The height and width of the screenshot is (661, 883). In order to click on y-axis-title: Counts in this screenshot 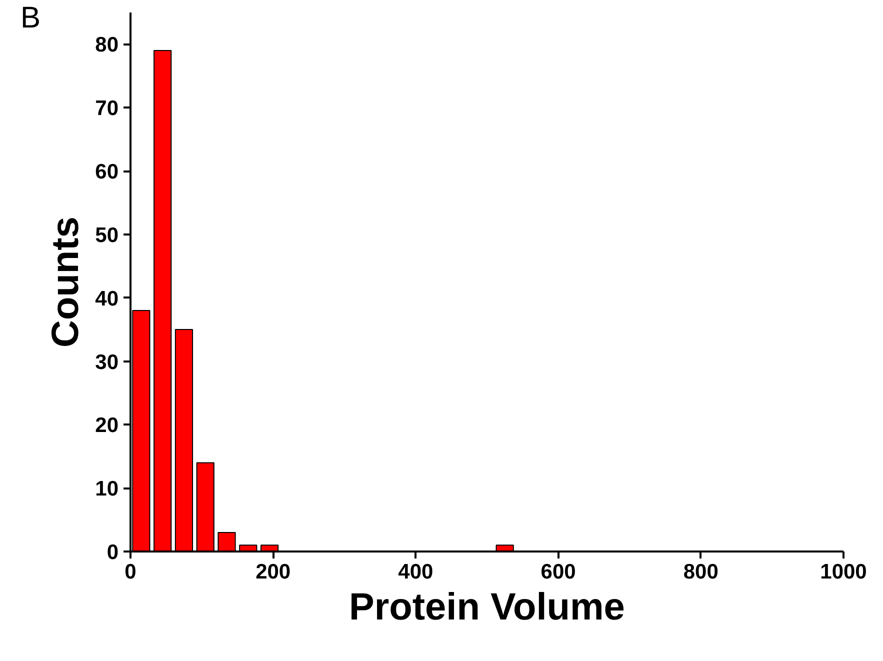, I will do `click(66, 282)`.